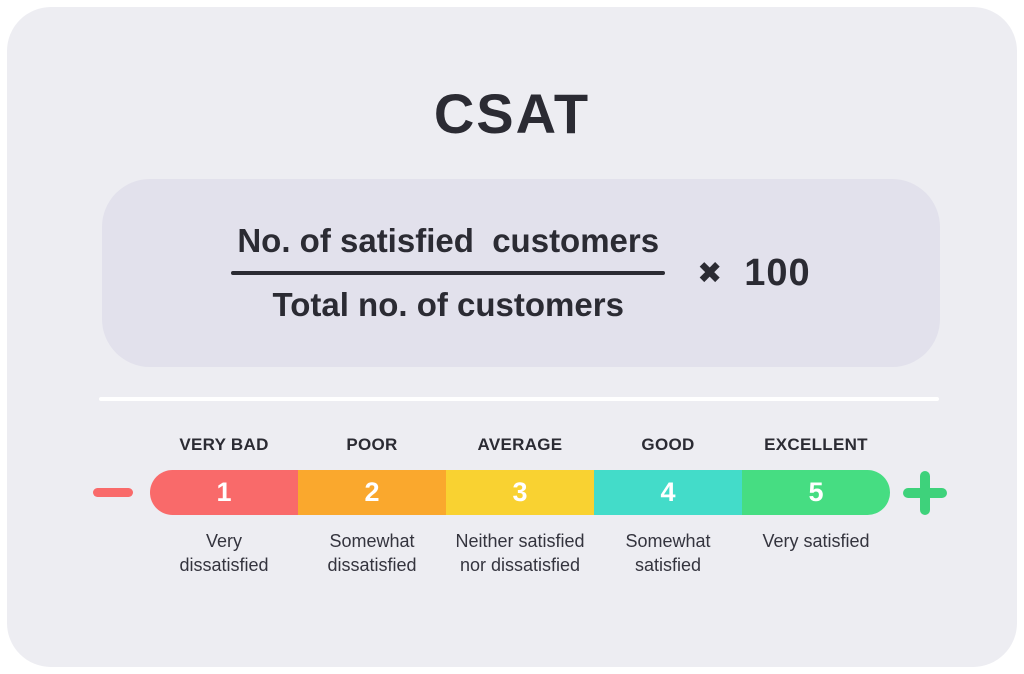  What do you see at coordinates (113, 492) in the screenshot?
I see `minus-icon` at bounding box center [113, 492].